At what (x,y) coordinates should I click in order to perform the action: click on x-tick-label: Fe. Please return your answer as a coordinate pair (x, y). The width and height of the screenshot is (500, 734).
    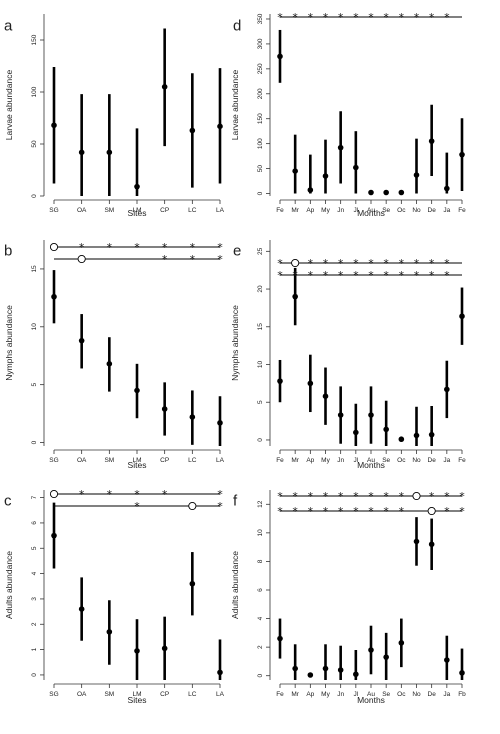
    Looking at the image, I should click on (280, 694).